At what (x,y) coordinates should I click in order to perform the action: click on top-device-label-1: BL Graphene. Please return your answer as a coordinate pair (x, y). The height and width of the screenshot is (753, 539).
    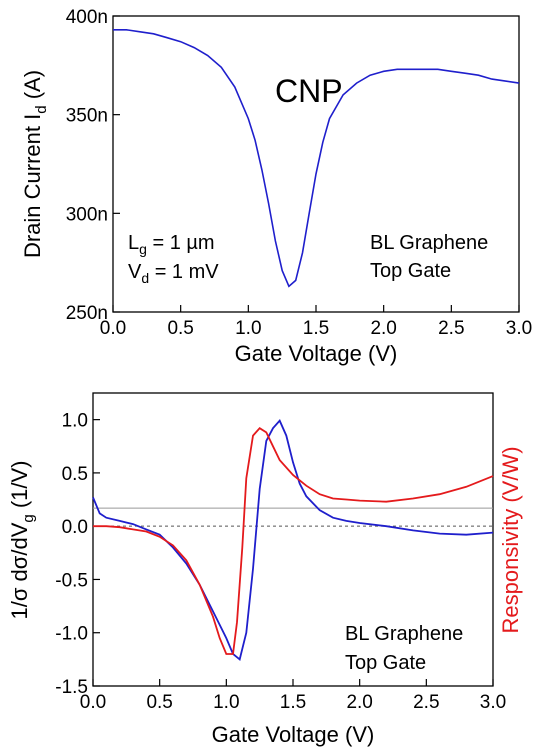
    Looking at the image, I should click on (429, 243).